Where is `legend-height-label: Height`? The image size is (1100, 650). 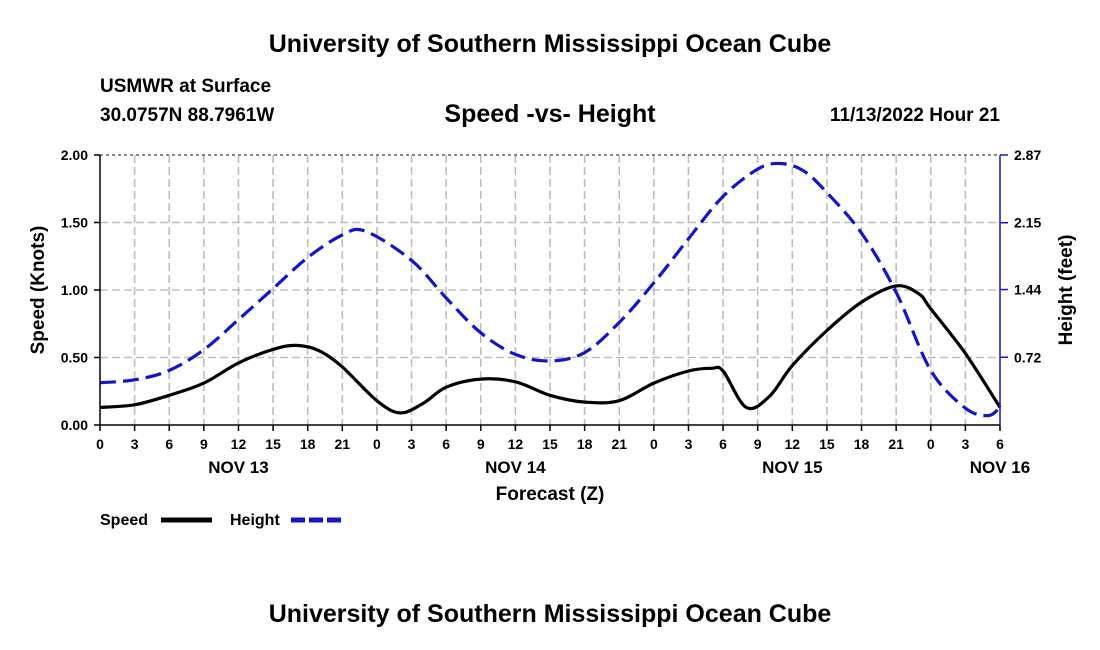 legend-height-label: Height is located at coordinates (255, 520).